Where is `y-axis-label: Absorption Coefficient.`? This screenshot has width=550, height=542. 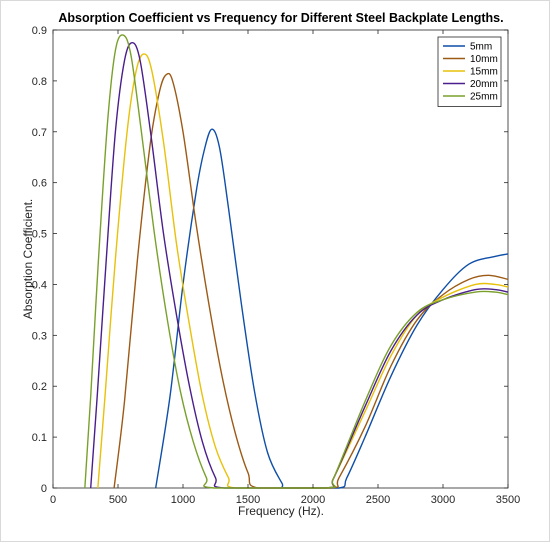
y-axis-label: Absorption Coefficient. is located at coordinates (28, 259).